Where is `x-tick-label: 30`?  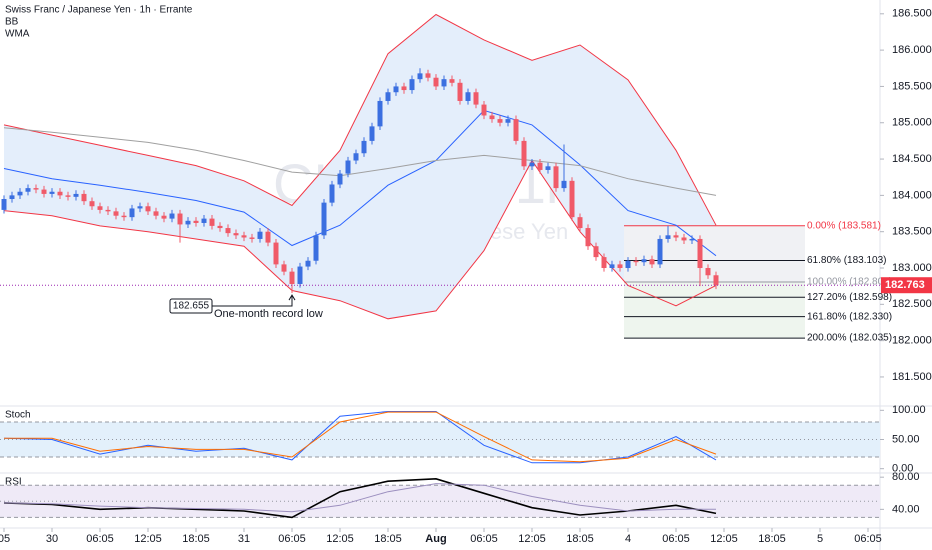 x-tick-label: 30 is located at coordinates (52, 539).